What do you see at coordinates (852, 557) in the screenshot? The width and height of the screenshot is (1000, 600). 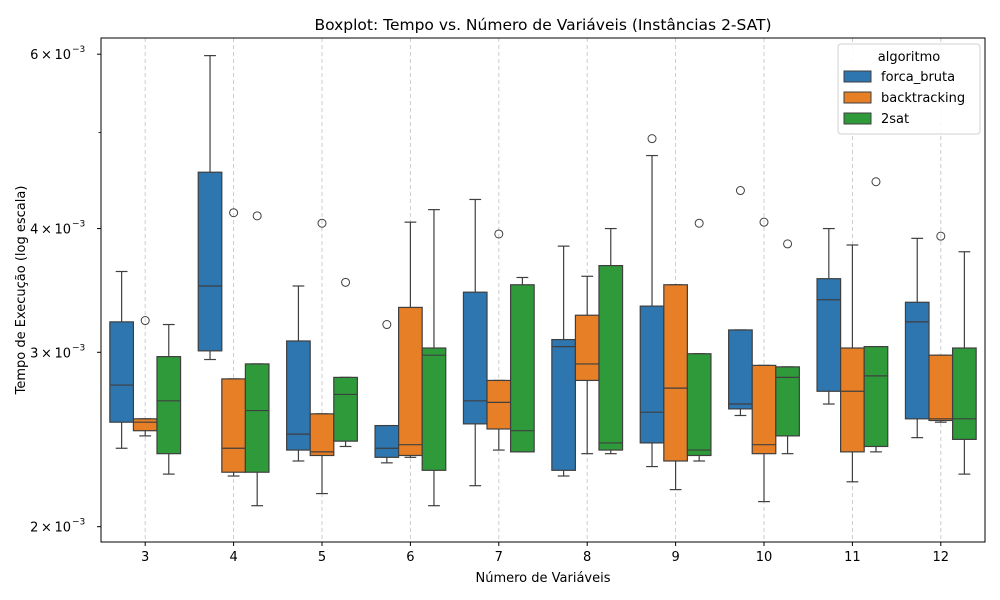 I see `x-tick-label: 11` at bounding box center [852, 557].